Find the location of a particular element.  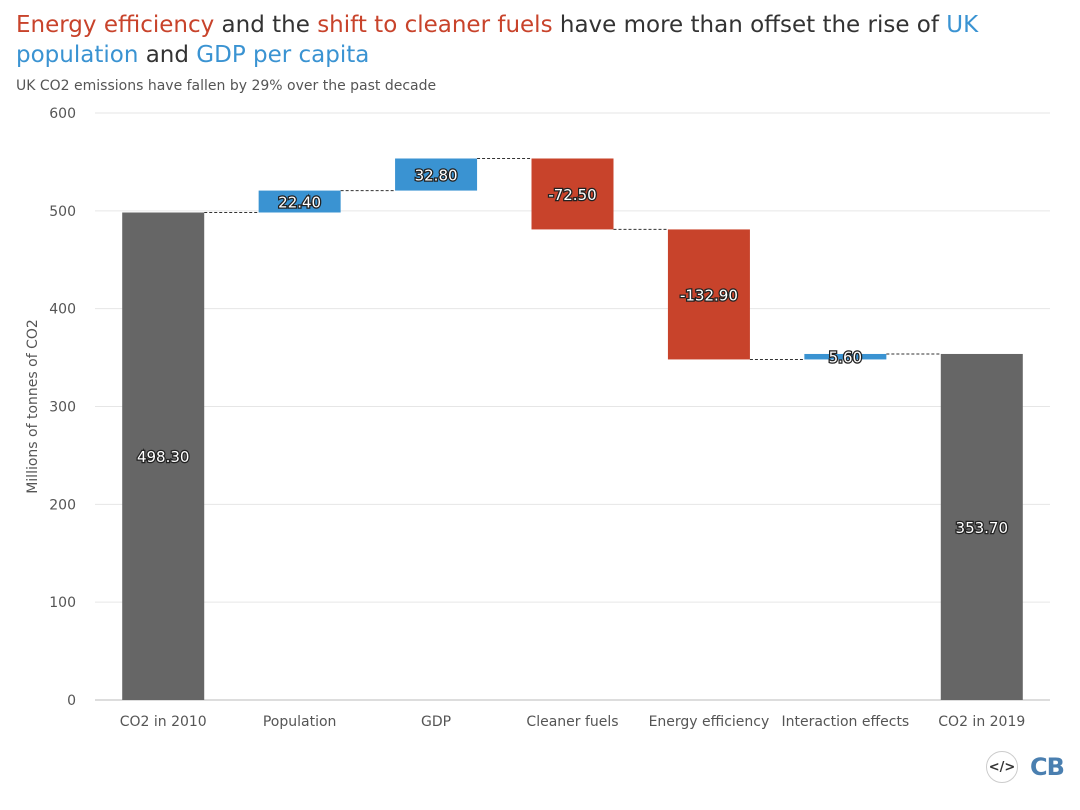

y-tick-label: 500 is located at coordinates (62, 212).